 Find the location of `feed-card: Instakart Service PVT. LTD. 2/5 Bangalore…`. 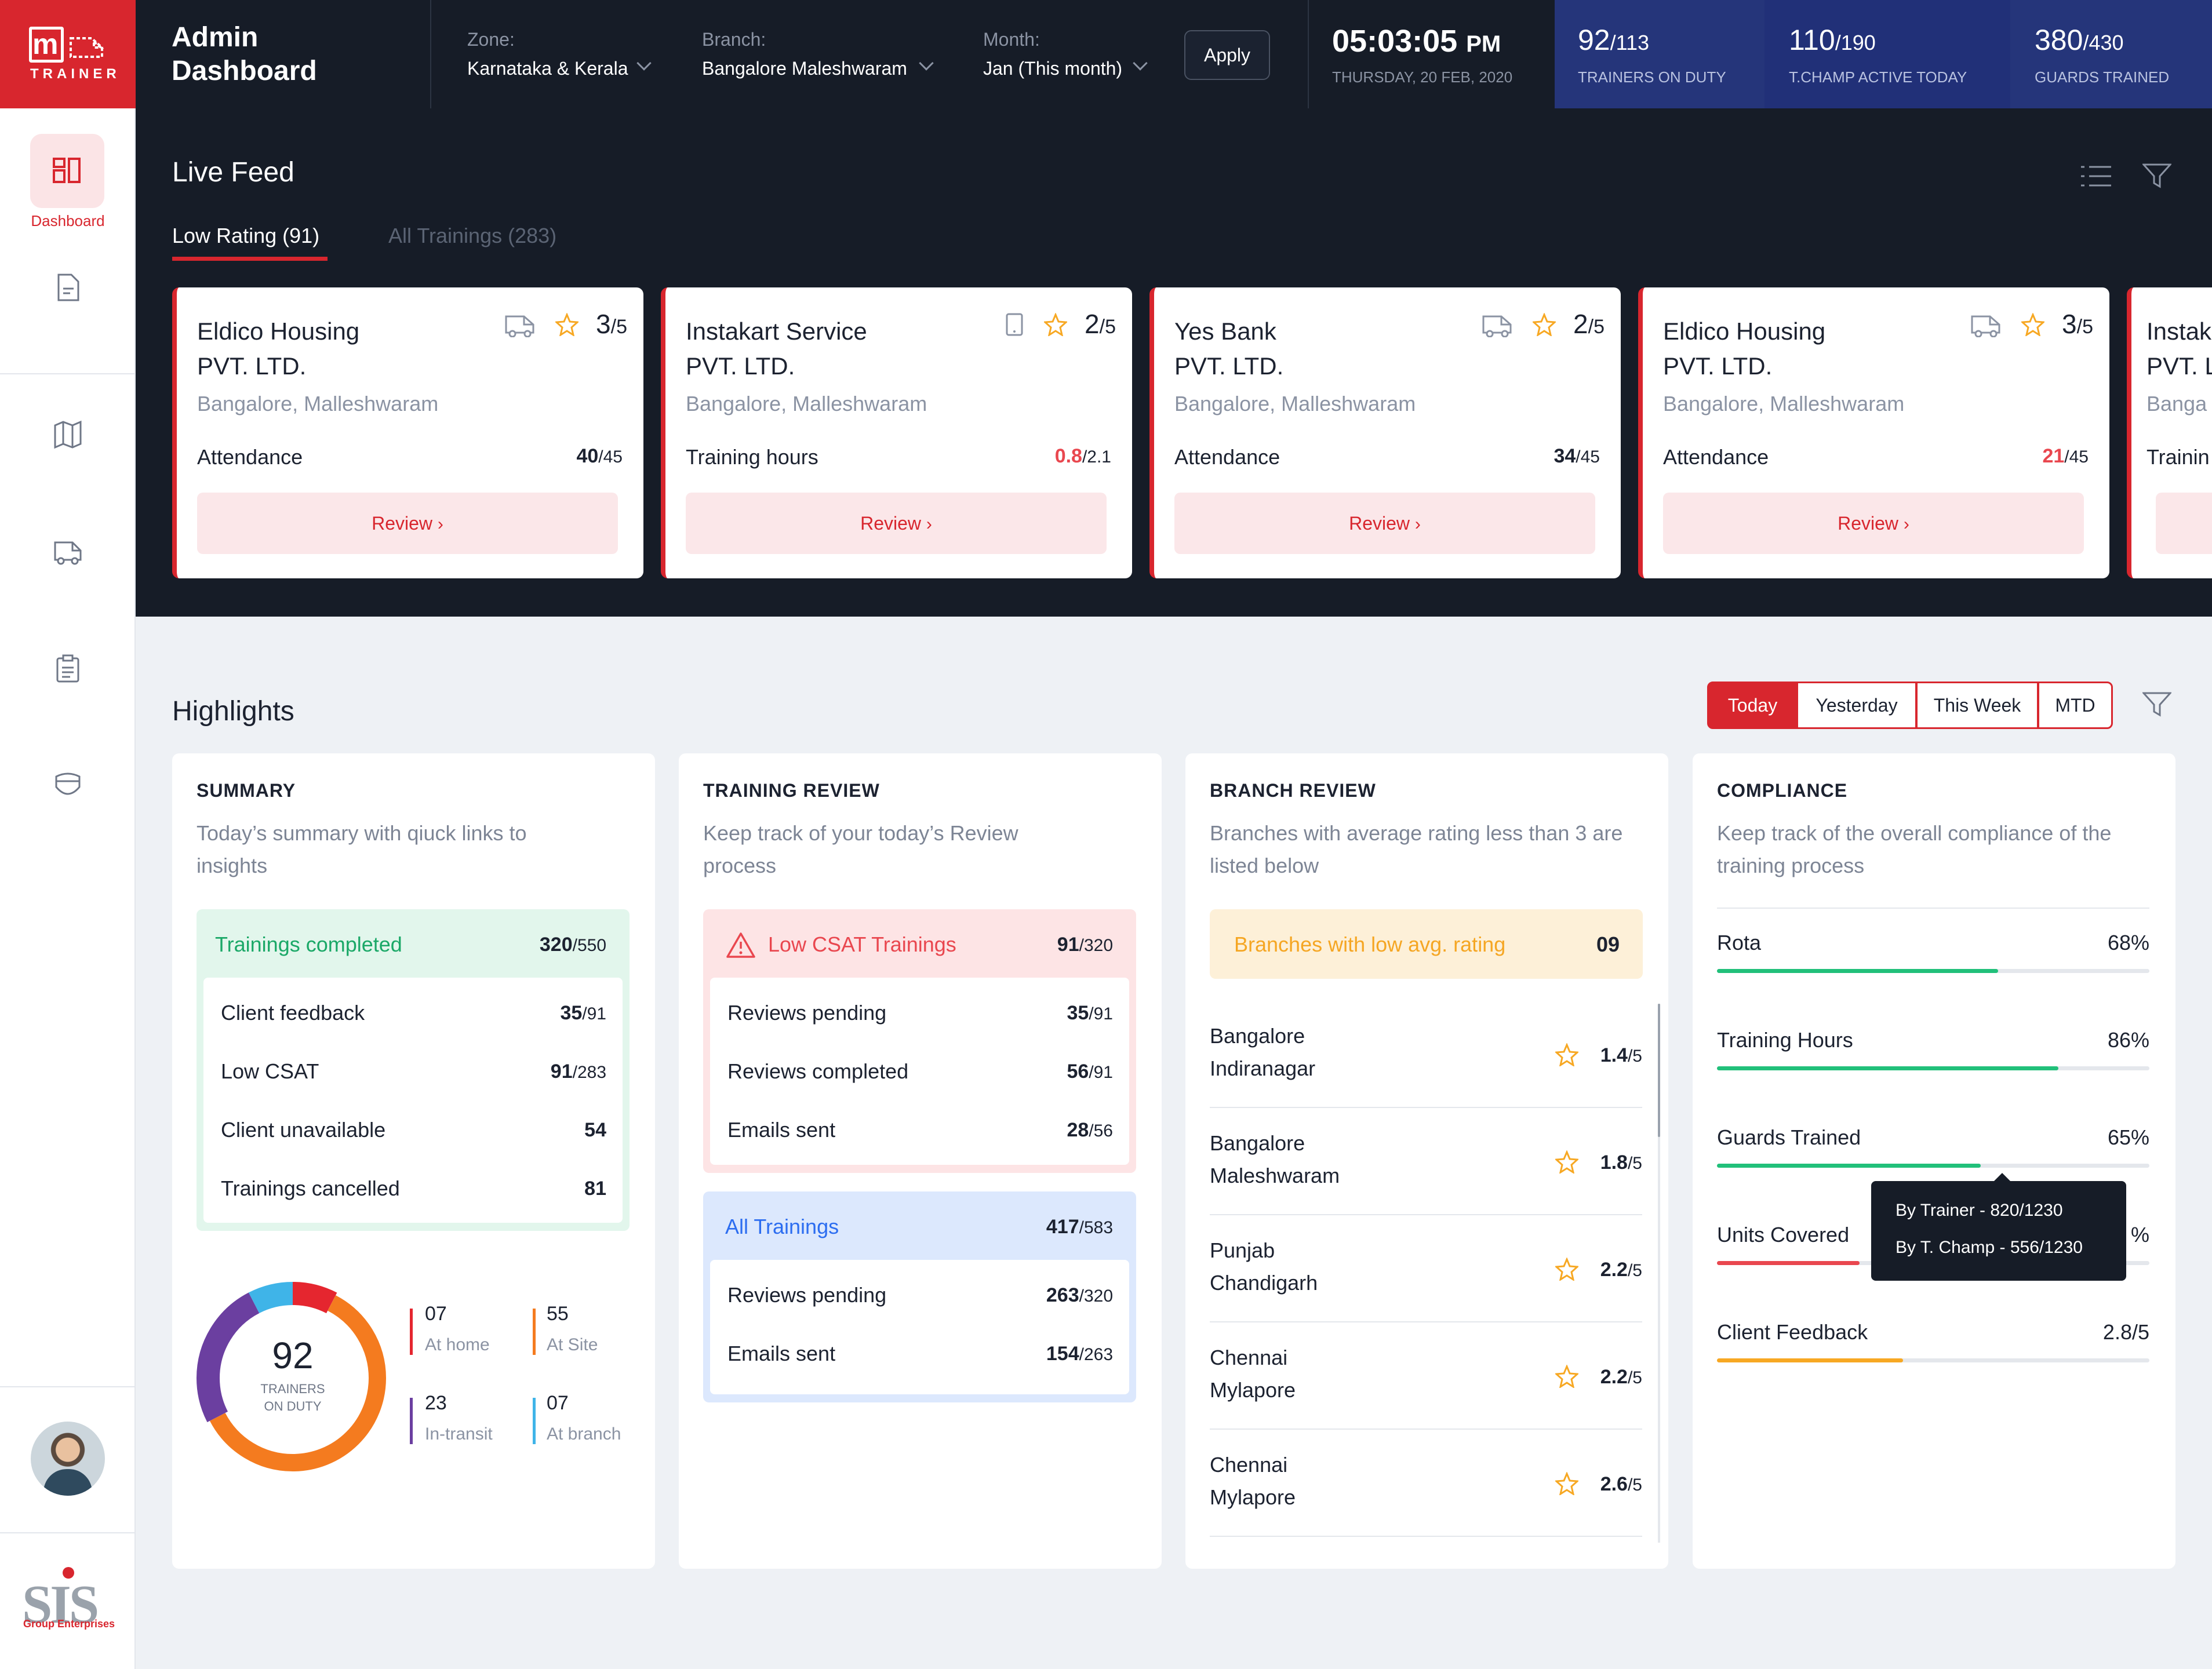

feed-card: Instakart Service PVT. LTD. 2/5 Bangalore… is located at coordinates (896, 432).